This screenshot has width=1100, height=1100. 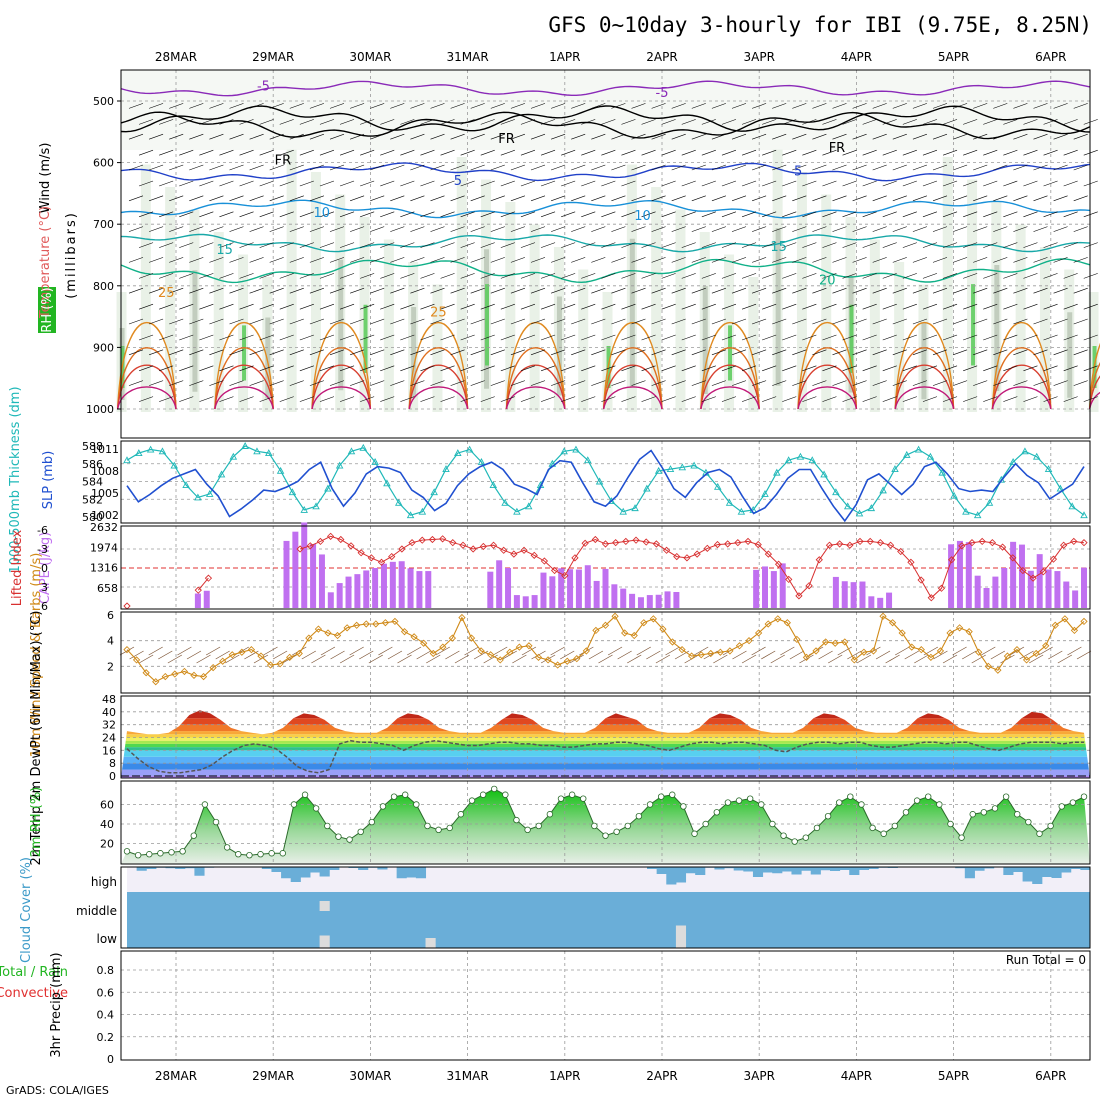 What do you see at coordinates (322, 213) in the screenshot?
I see `contour-label: 10` at bounding box center [322, 213].